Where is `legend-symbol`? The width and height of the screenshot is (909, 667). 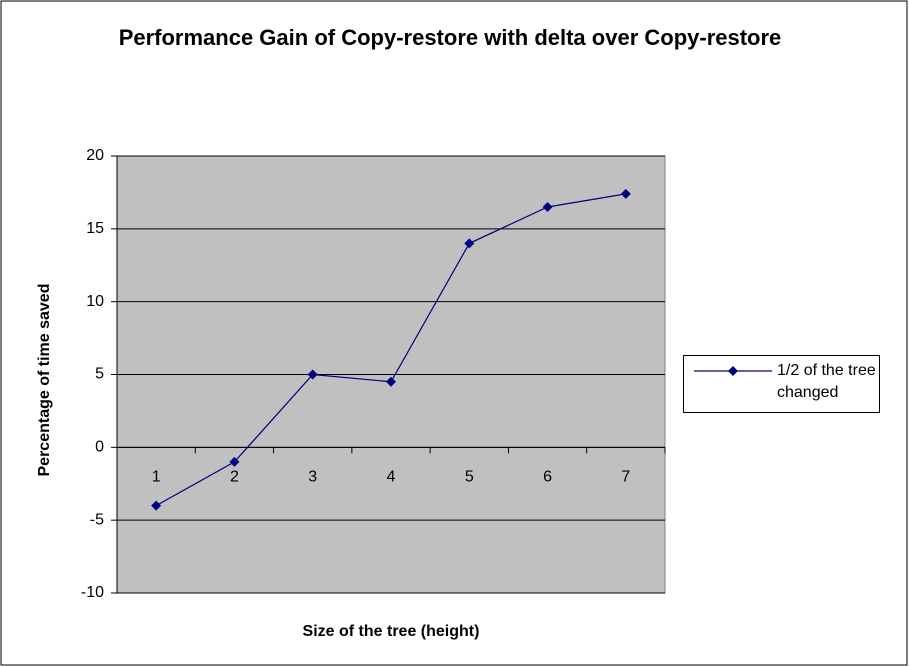
legend-symbol is located at coordinates (733, 371).